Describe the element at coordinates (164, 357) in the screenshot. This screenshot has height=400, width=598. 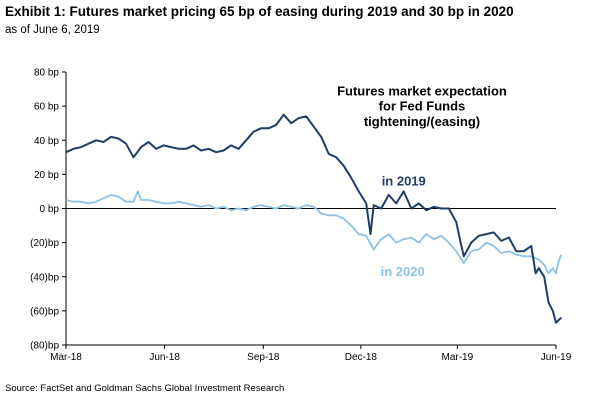
I see `x-tick-label: Jun-18` at that location.